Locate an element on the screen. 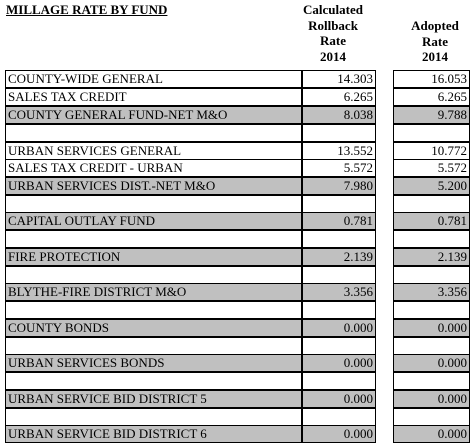  header-line: Adopted is located at coordinates (435, 25).